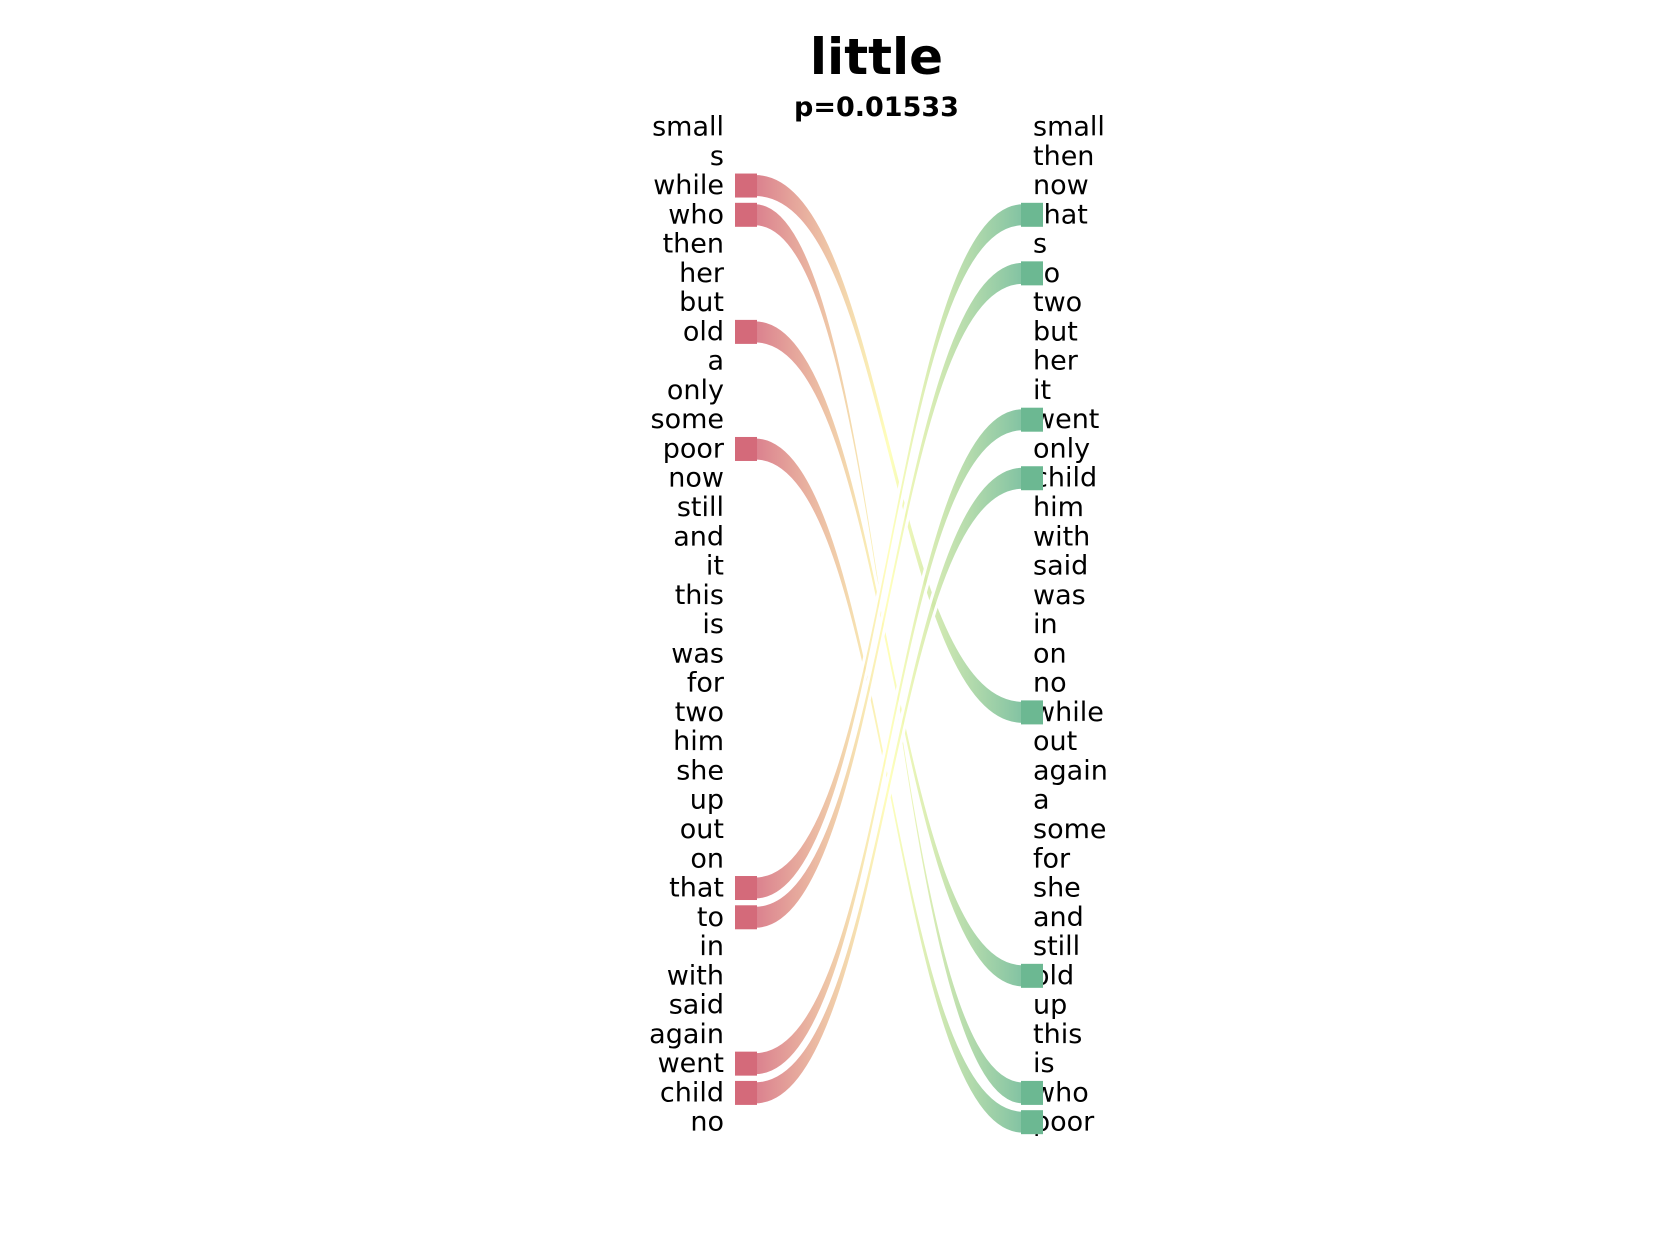 Image resolution: width=1680 pixels, height=1260 pixels. What do you see at coordinates (706, 683) in the screenshot?
I see `left-word-for: for` at bounding box center [706, 683].